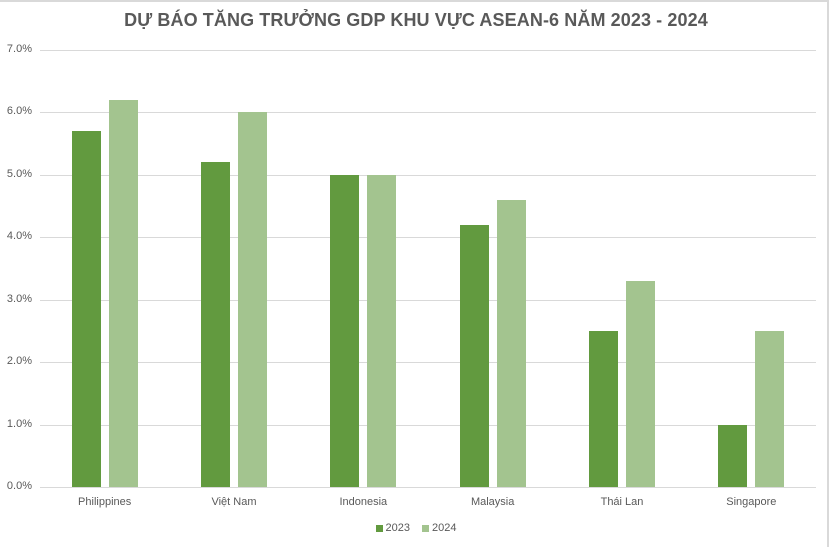  What do you see at coordinates (19, 49) in the screenshot?
I see `y-tick-label: 7.0%` at bounding box center [19, 49].